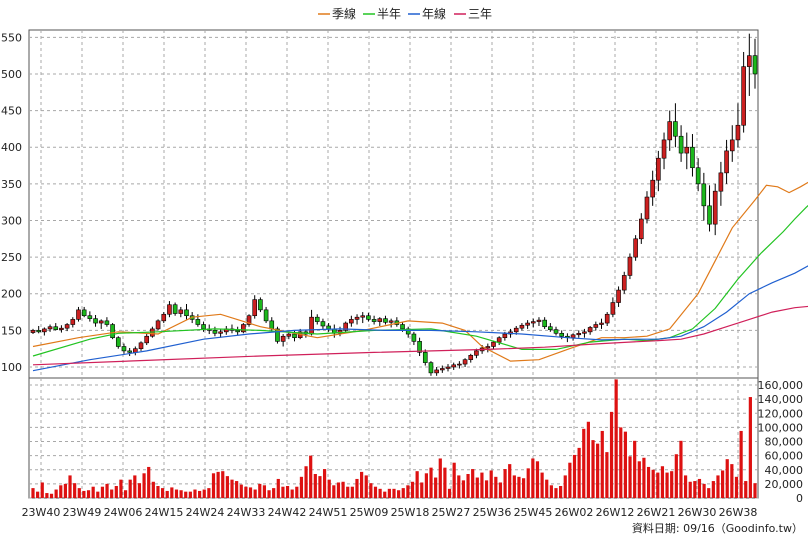 The image size is (808, 544). What do you see at coordinates (11, 220) in the screenshot?
I see `price-tick-label: 300` at bounding box center [11, 220].